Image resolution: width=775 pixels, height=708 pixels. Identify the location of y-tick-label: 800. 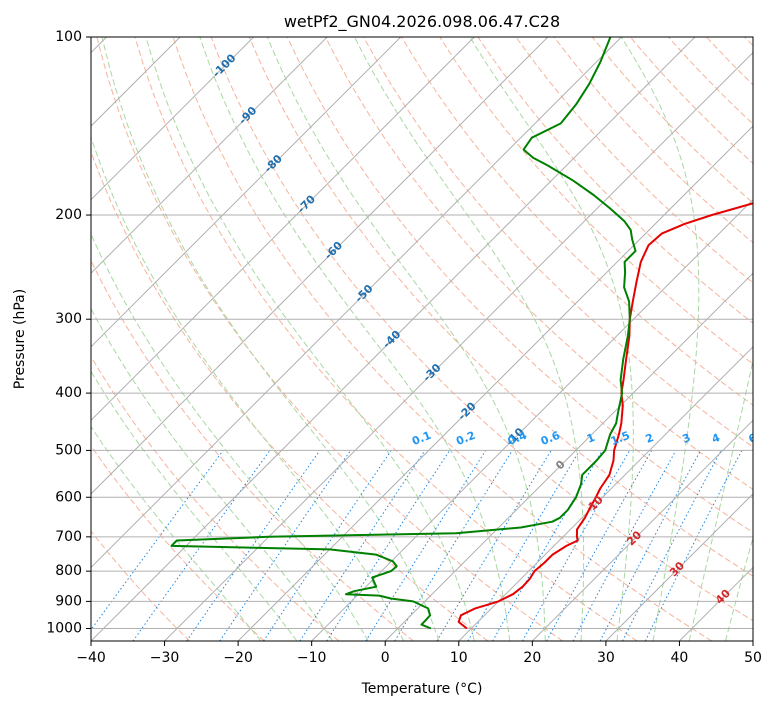
(68, 571).